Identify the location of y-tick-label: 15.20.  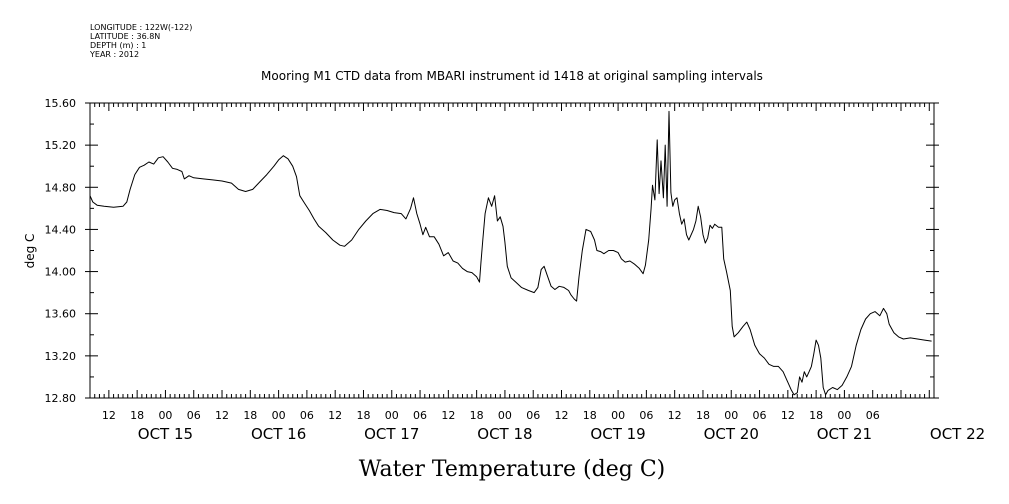
(61, 145).